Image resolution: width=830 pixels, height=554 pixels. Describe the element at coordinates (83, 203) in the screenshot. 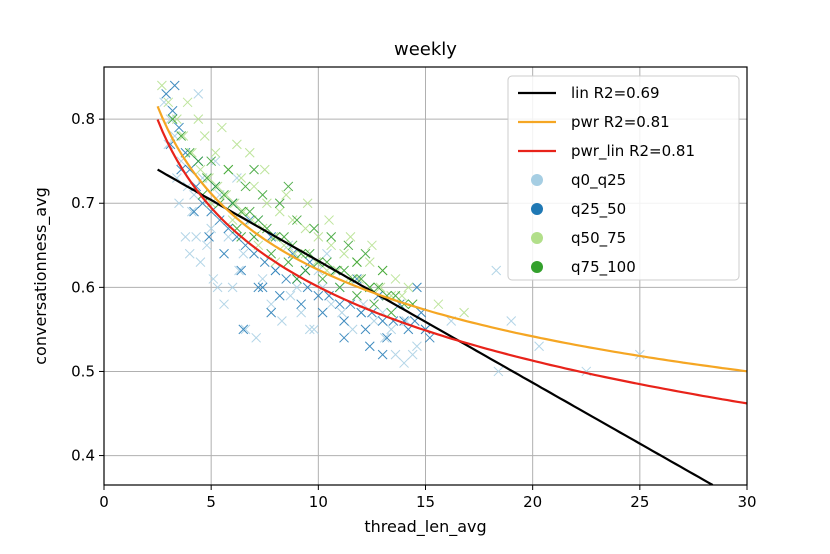

I see `y-tick-label: 0.7` at that location.